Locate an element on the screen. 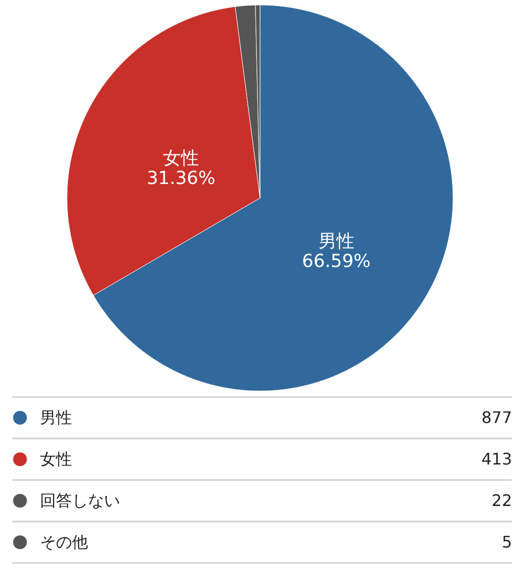 The image size is (520, 581). data-label: 5 is located at coordinates (507, 542).